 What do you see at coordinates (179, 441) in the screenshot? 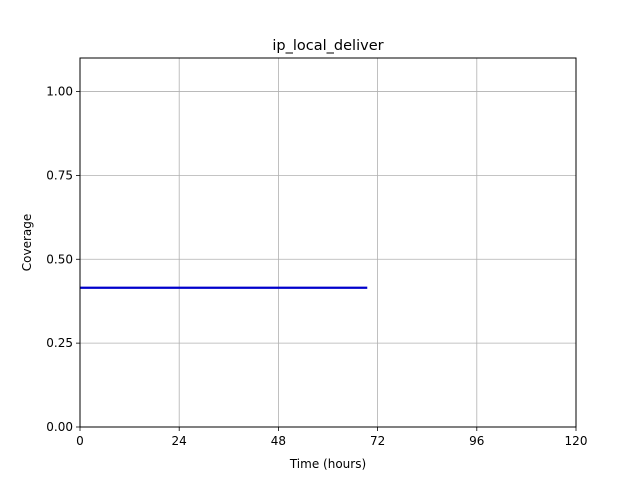
I see `x-tick-label: 24` at bounding box center [179, 441].